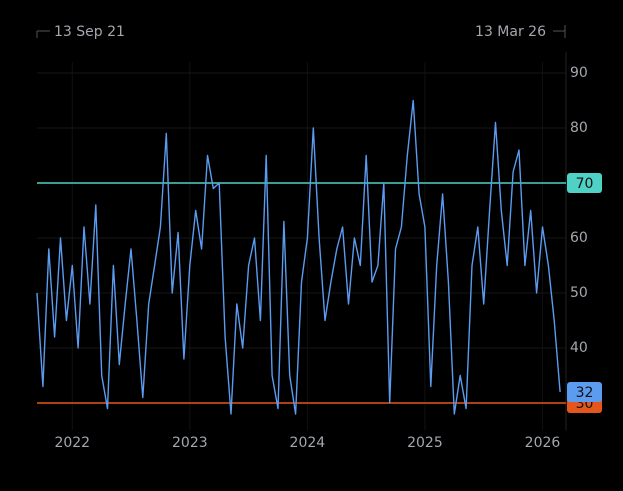  What do you see at coordinates (89, 32) in the screenshot?
I see `range-start: 13 Sep 21` at bounding box center [89, 32].